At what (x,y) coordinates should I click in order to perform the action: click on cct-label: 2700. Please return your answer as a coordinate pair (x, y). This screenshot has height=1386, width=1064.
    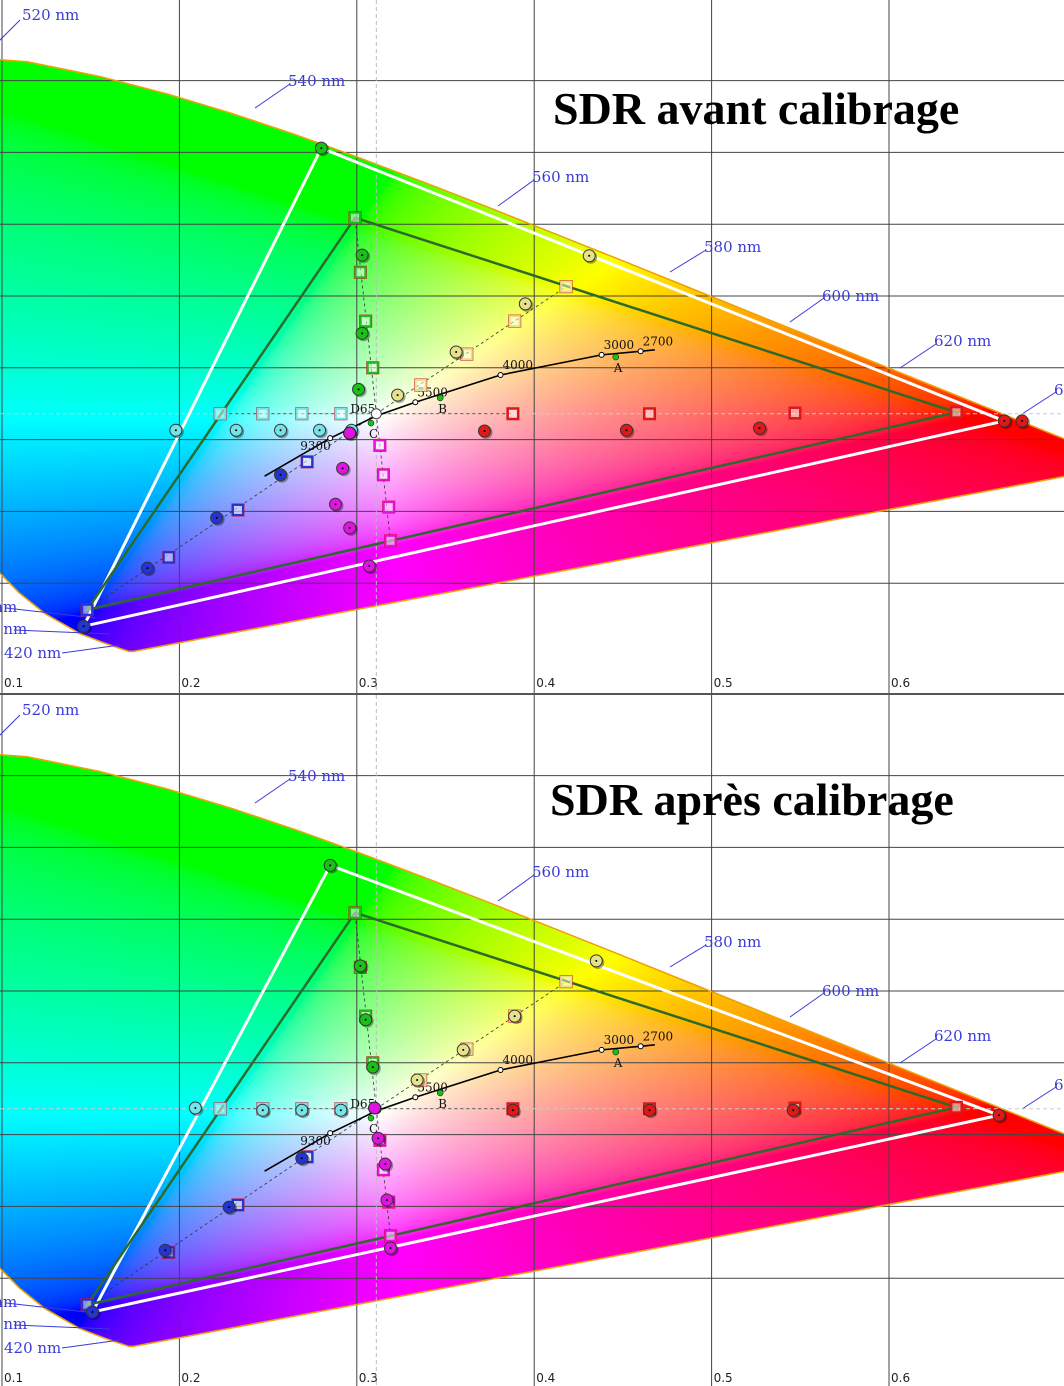
    Looking at the image, I should click on (658, 341).